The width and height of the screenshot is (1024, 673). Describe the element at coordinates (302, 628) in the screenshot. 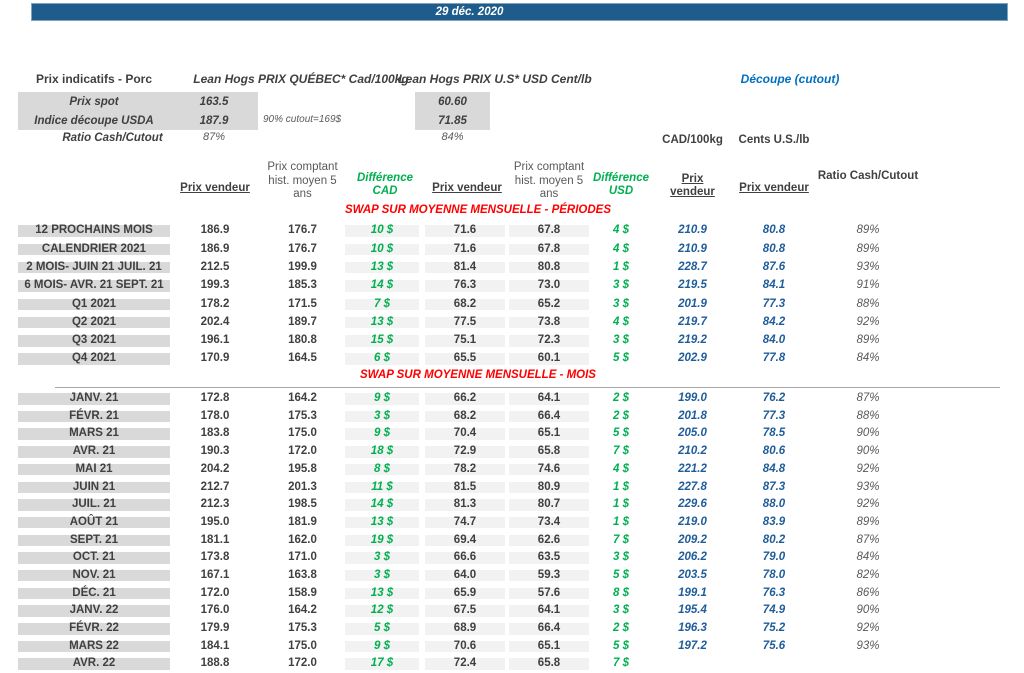

I see `cell-prix-comptant-cad: 175.3` at that location.